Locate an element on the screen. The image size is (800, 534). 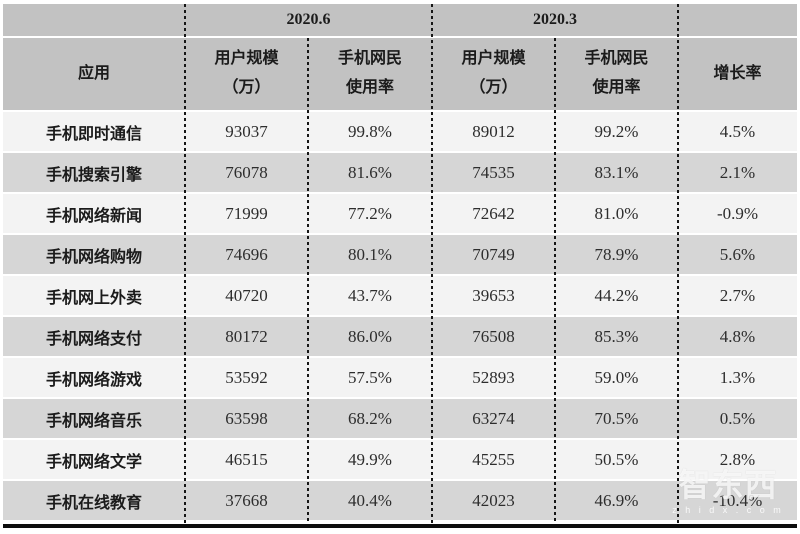
rate-mar-cell: 83.1% is located at coordinates (616, 172).